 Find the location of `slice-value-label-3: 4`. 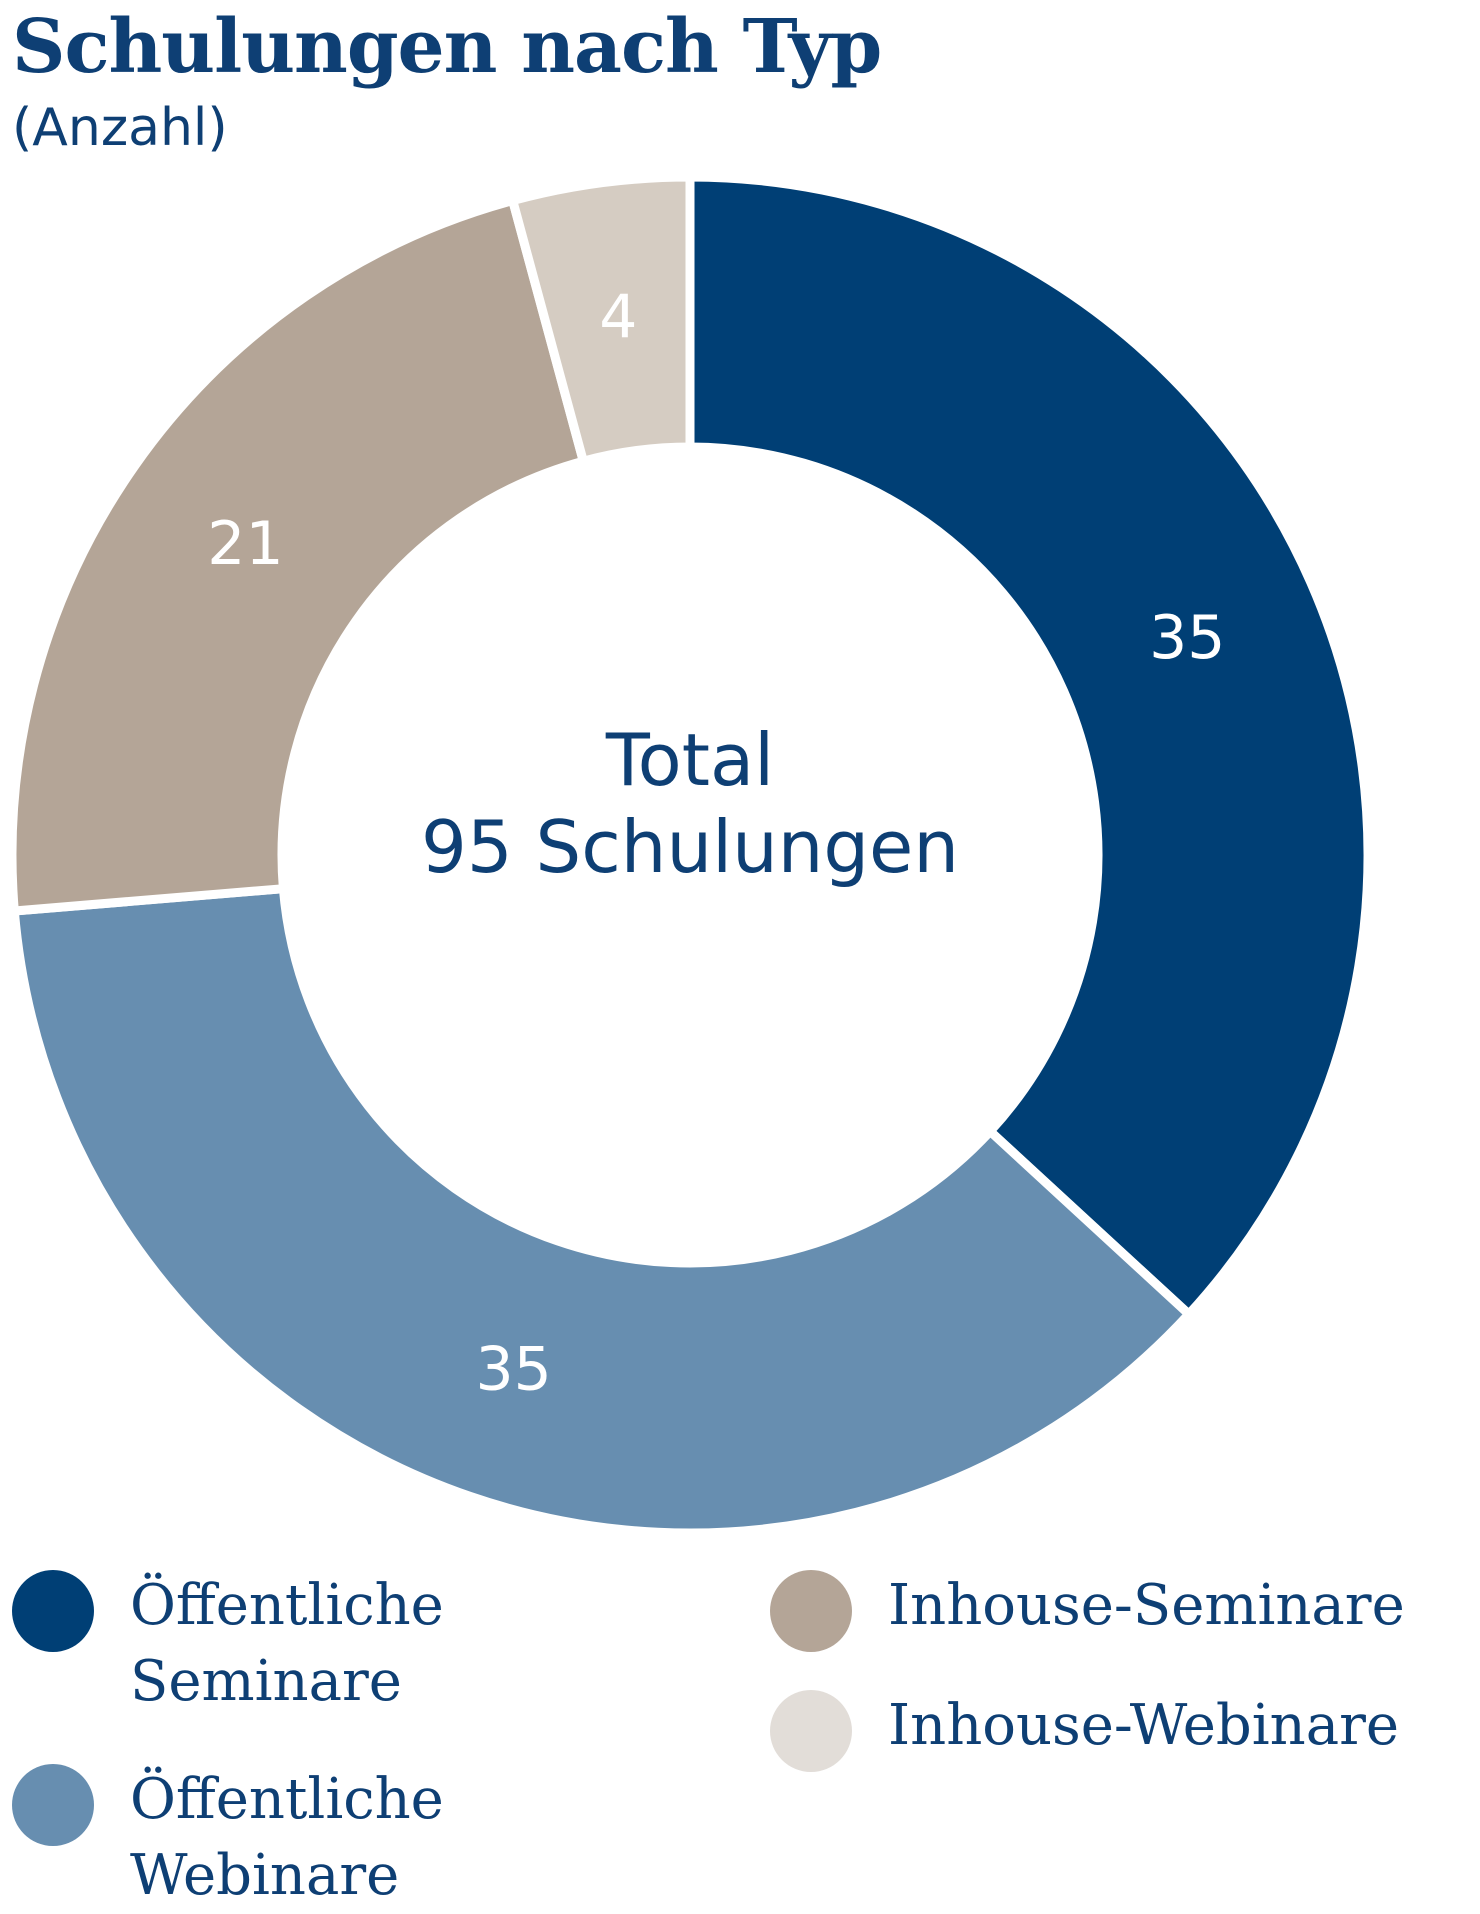

slice-value-label-3: 4 is located at coordinates (618, 318).